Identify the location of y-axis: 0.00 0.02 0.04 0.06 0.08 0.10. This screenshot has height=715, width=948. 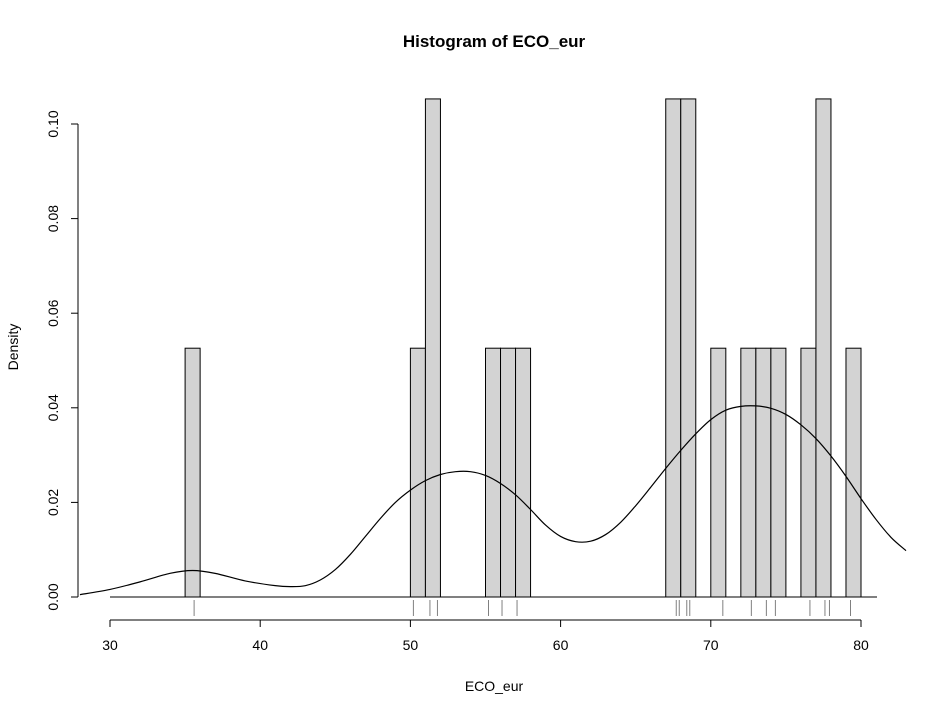
(62, 360).